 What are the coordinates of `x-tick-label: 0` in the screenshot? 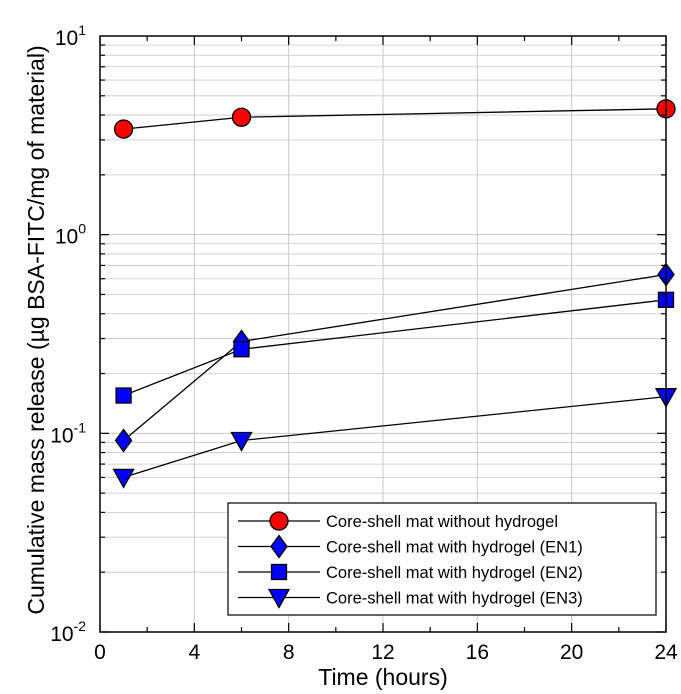 It's located at (100, 652).